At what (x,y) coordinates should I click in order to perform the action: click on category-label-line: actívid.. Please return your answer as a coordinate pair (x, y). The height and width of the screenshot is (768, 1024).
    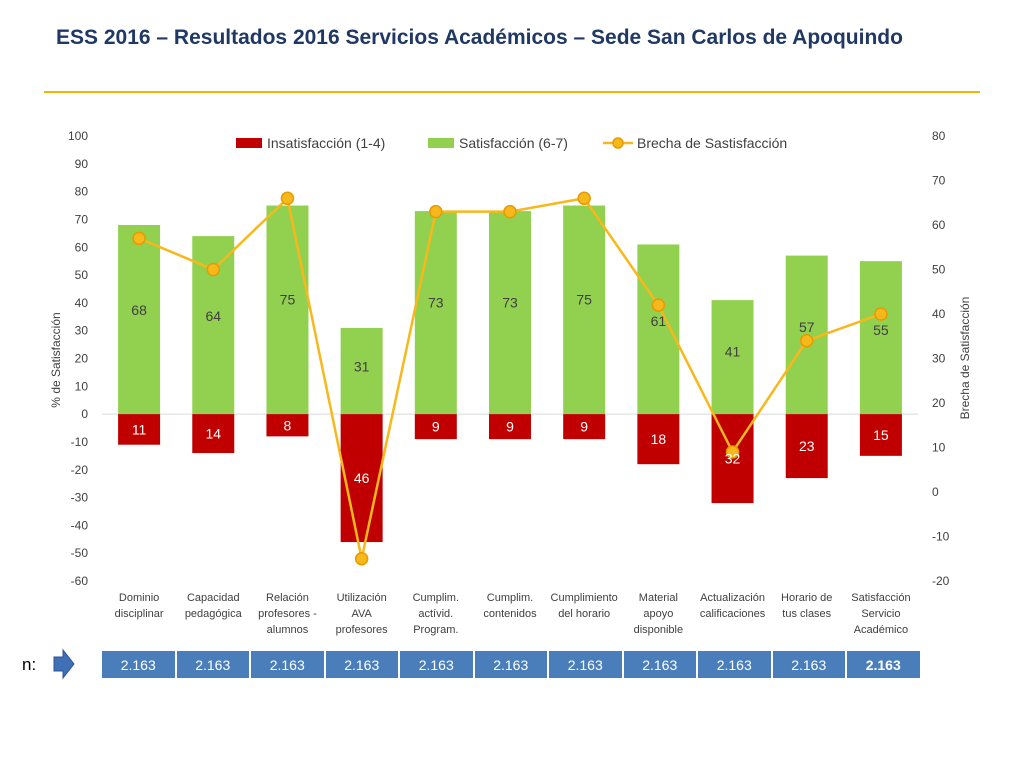
    Looking at the image, I should click on (435, 614).